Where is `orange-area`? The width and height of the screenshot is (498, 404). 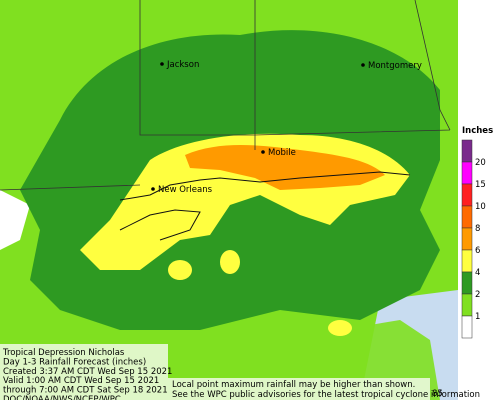
orange-area is located at coordinates (285, 167).